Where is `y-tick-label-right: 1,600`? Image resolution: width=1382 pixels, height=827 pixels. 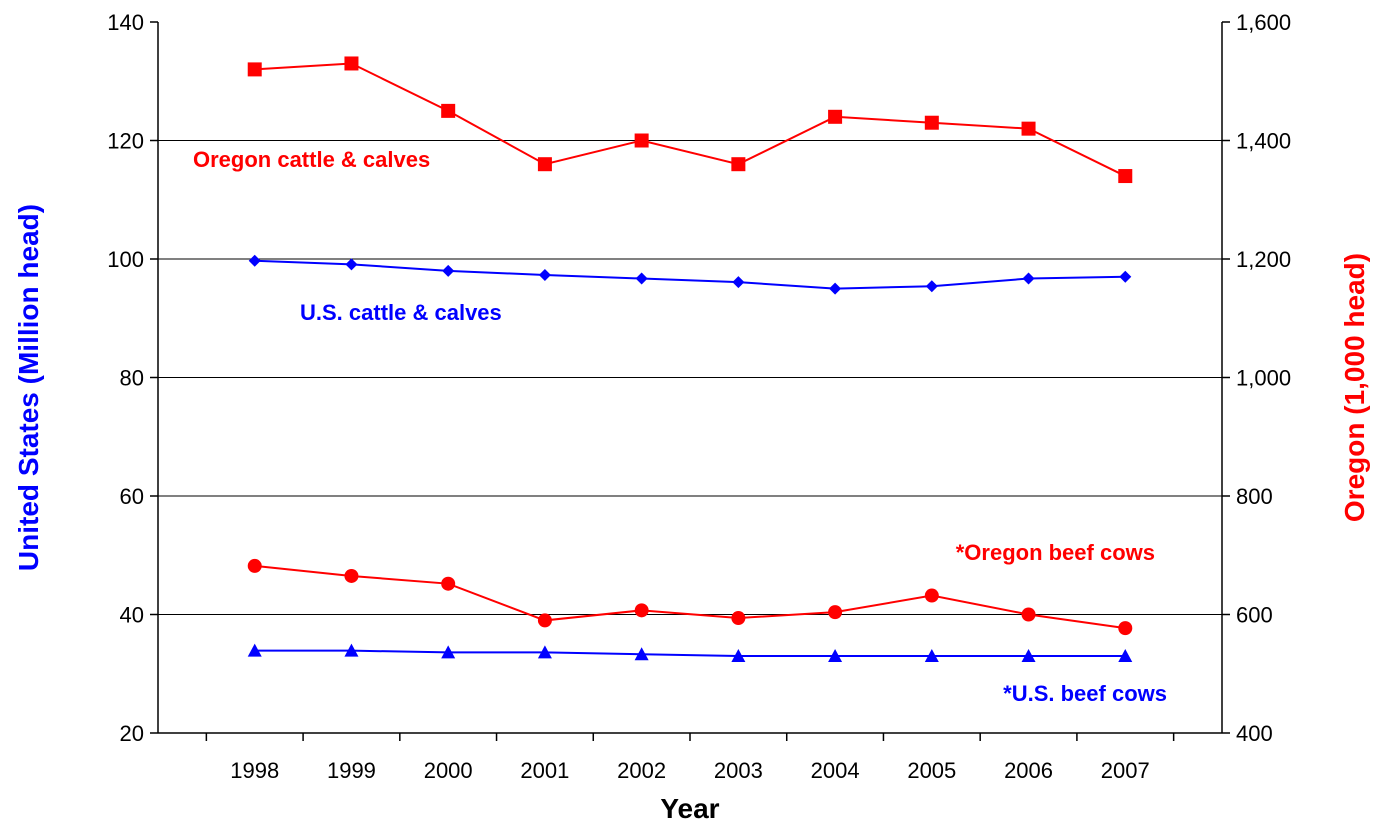
y-tick-label-right: 1,600 is located at coordinates (1263, 22).